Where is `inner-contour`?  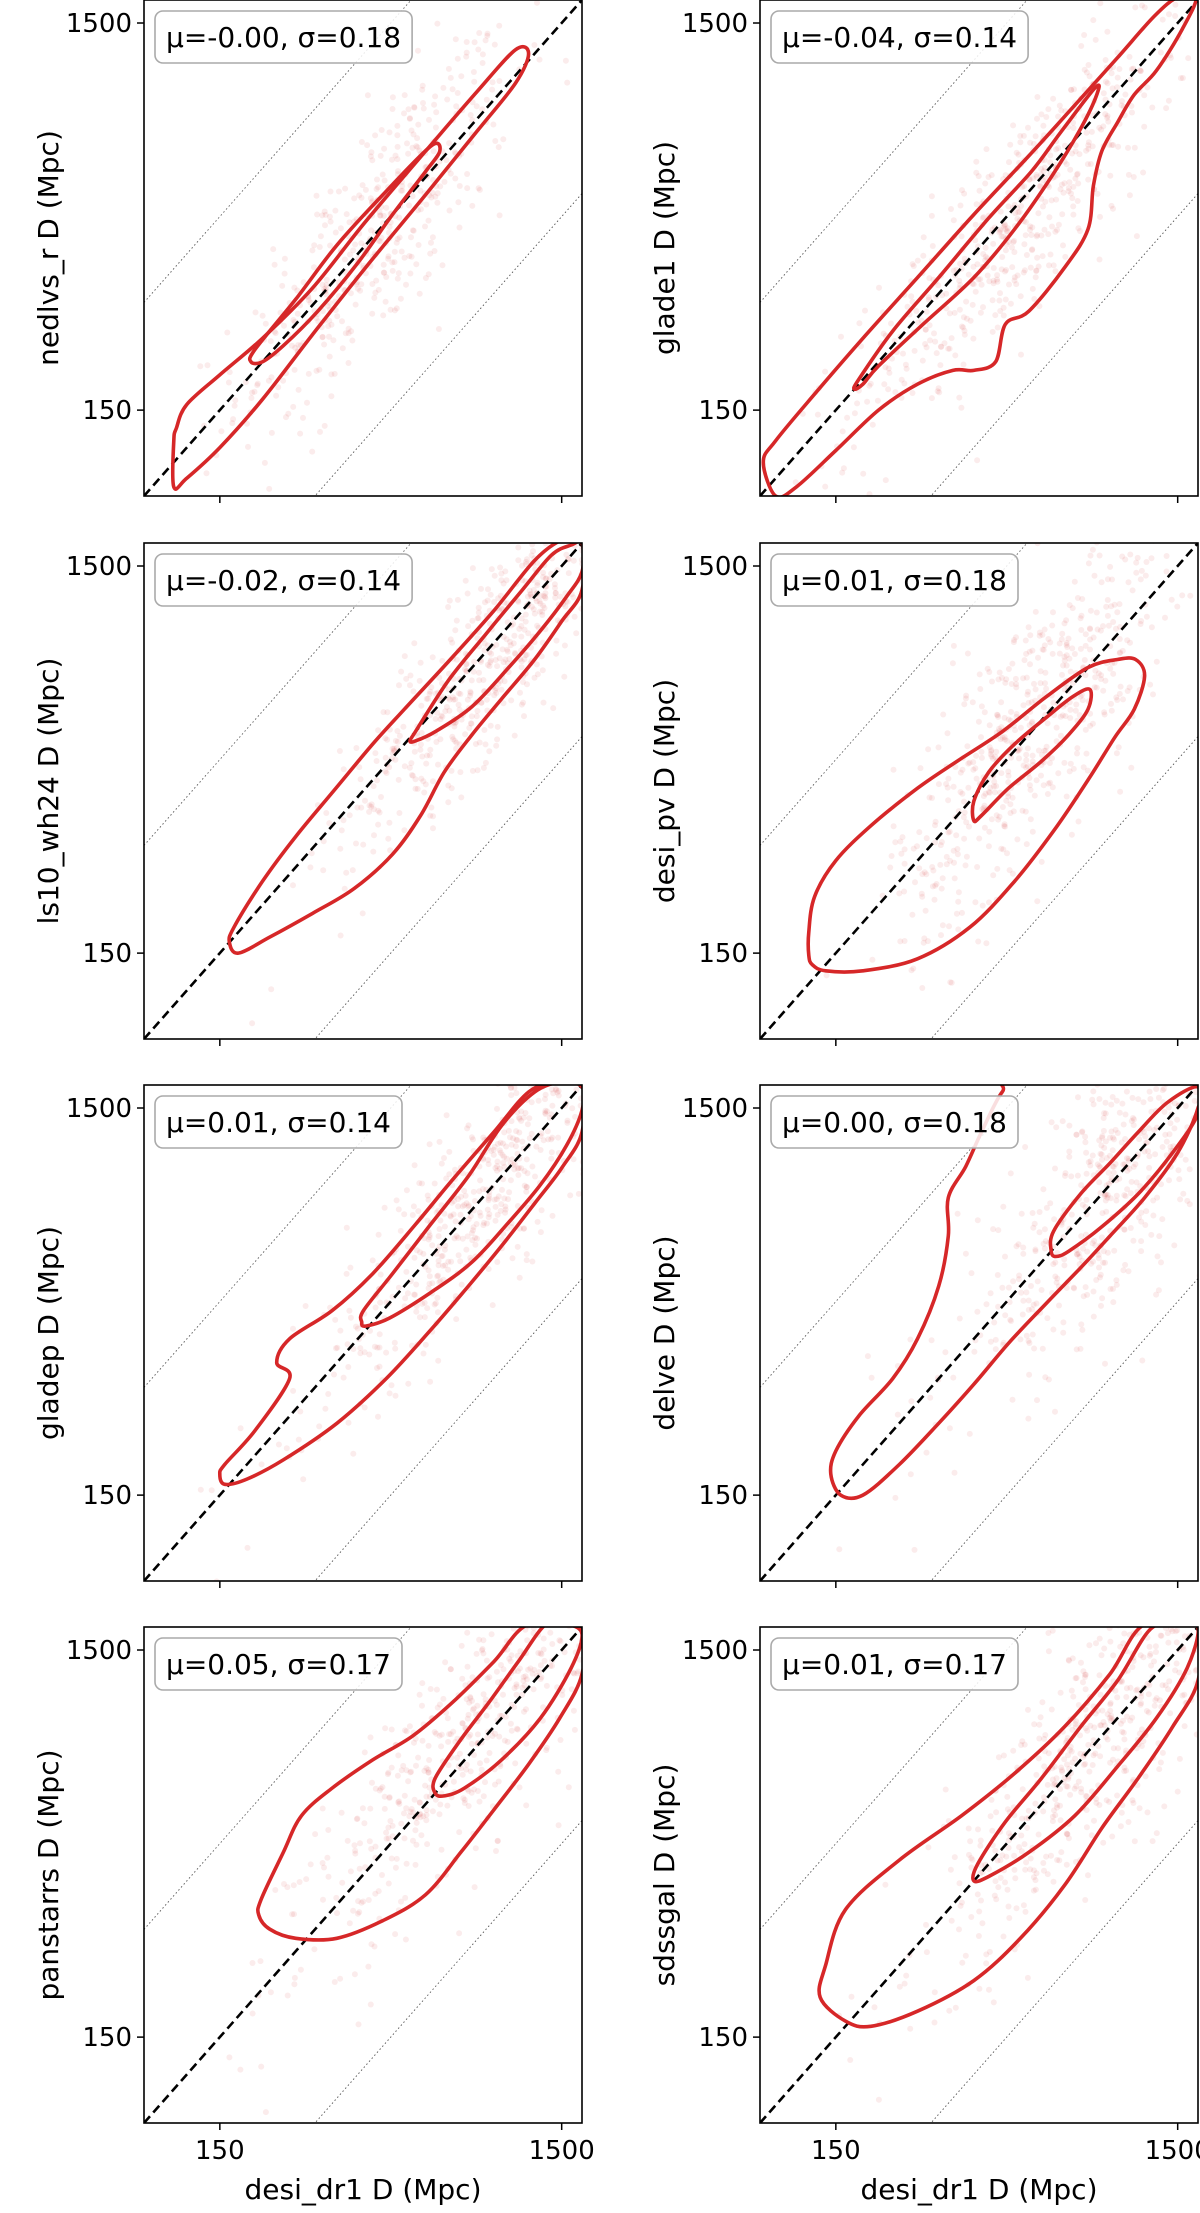
inner-contour is located at coordinates (1032, 755).